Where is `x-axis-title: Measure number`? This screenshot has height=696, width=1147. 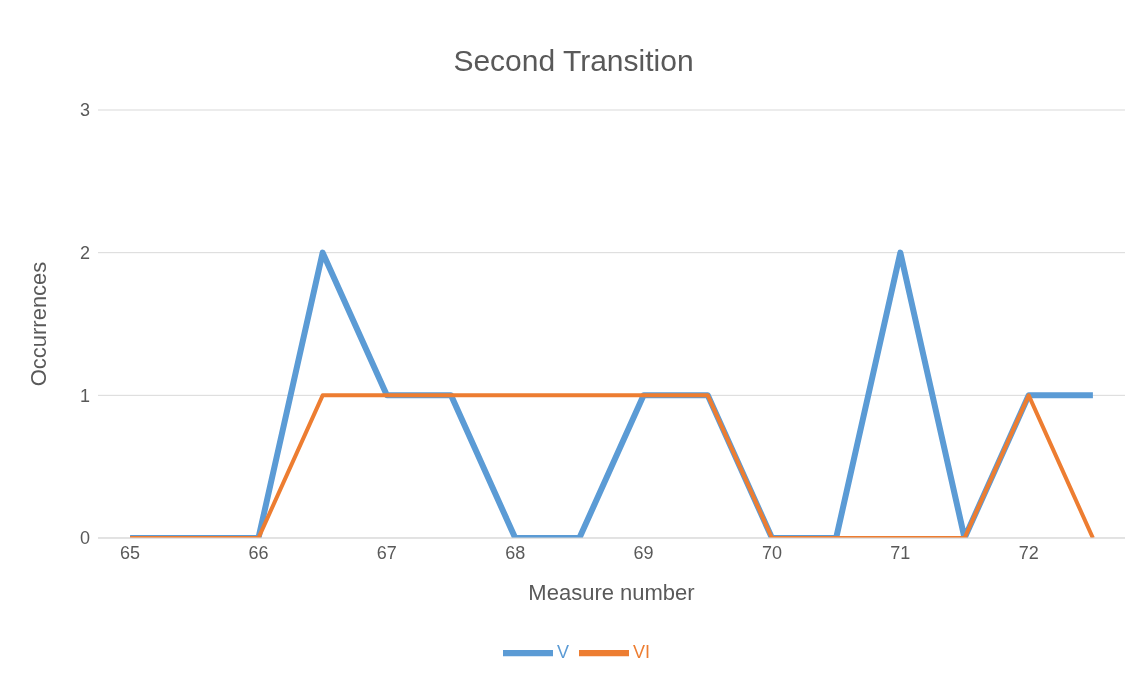
x-axis-title: Measure number is located at coordinates (611, 592).